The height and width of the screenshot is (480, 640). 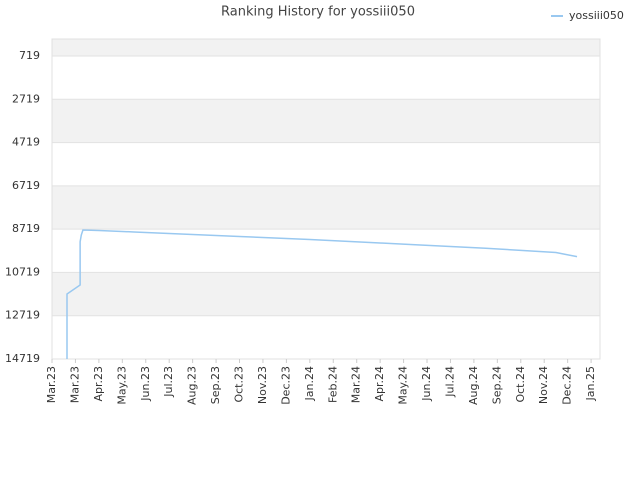 I want to click on x-tick-label: Aug.24, so click(x=473, y=385).